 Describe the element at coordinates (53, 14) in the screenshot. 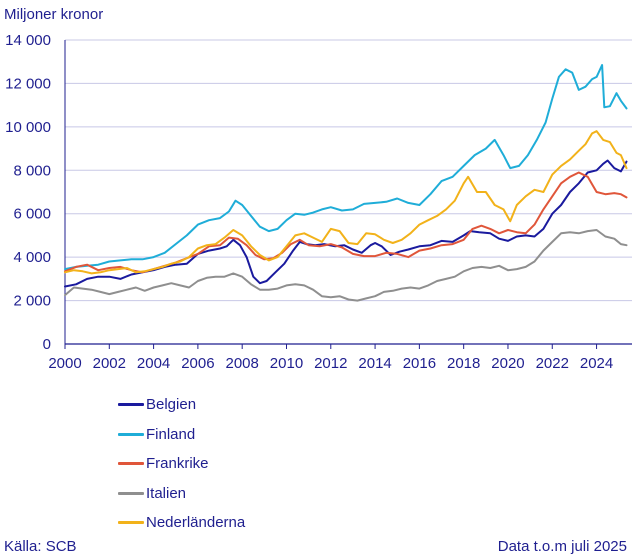

I see `y-axis-title: Miljoner kronor` at that location.